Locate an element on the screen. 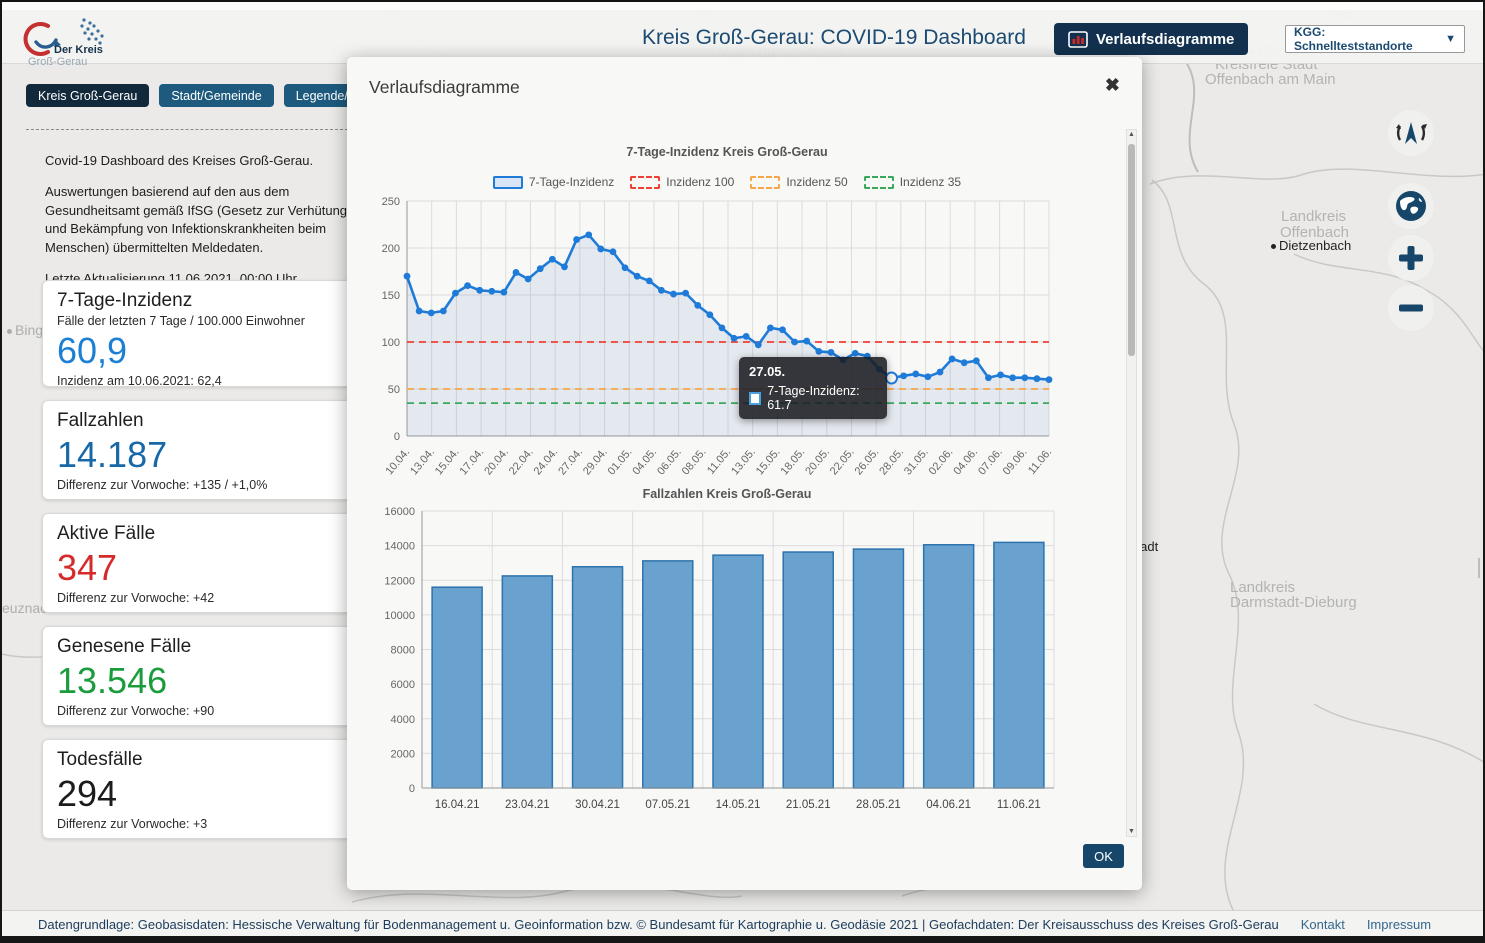 The width and height of the screenshot is (1485, 943). tab-kreis-gross-gerau: Kreis Groß-Gerau is located at coordinates (88, 95).